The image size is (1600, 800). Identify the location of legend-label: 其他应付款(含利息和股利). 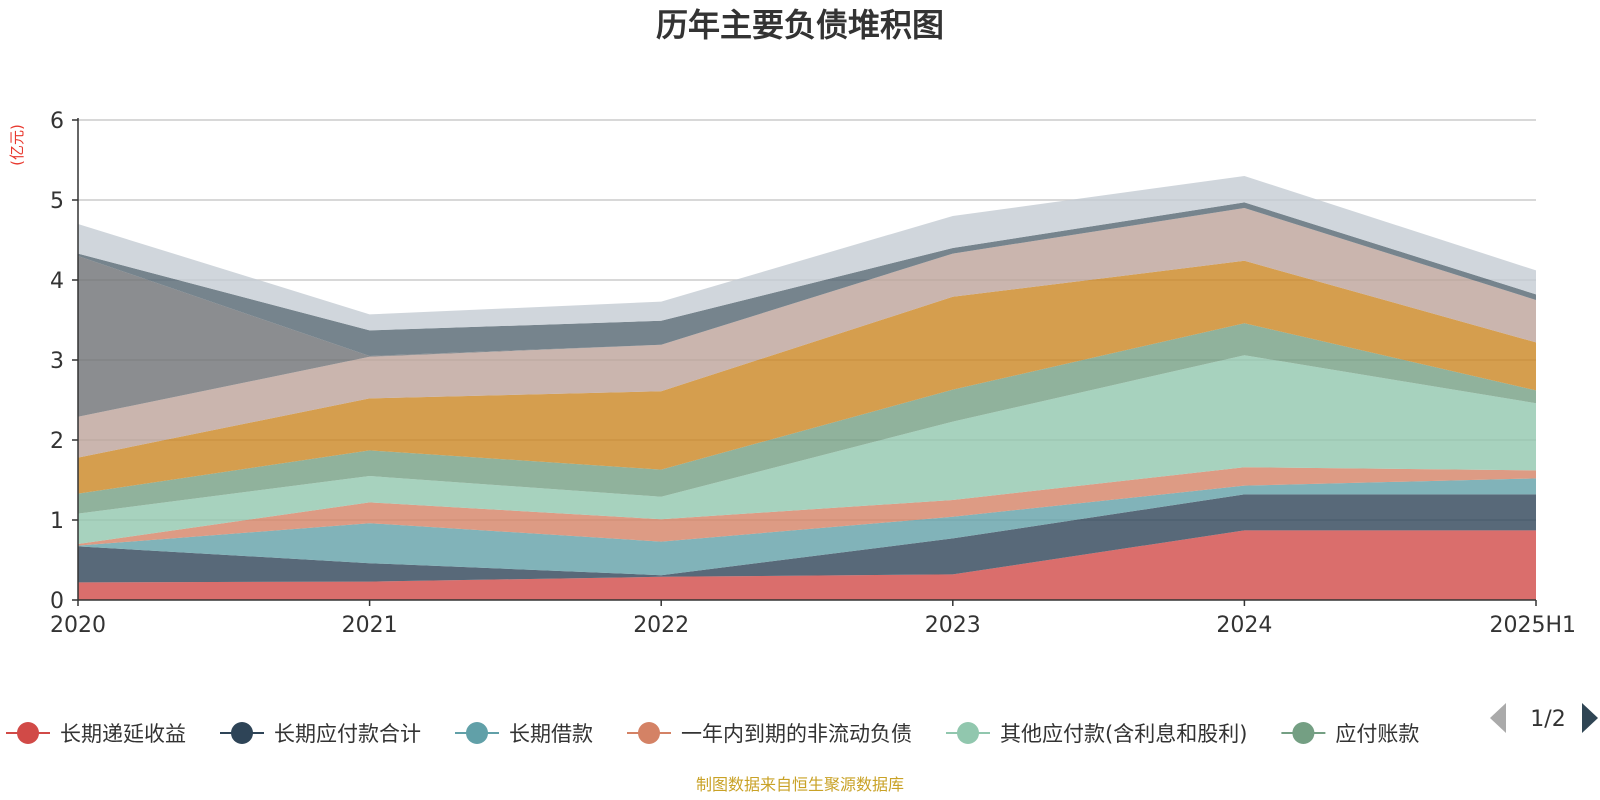
(1123, 734).